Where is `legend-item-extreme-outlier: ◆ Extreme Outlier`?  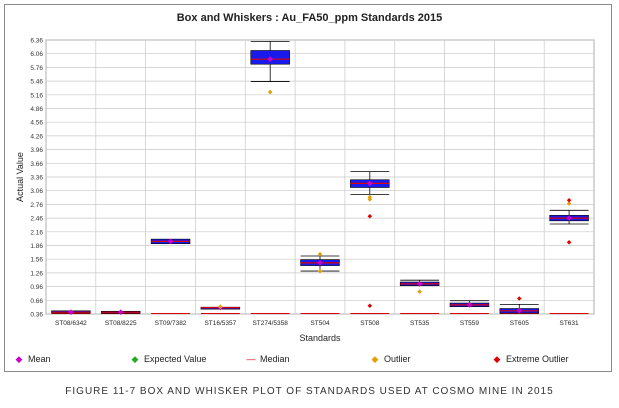
legend-item-extreme-outlier: ◆ Extreme Outlier is located at coordinates (528, 359).